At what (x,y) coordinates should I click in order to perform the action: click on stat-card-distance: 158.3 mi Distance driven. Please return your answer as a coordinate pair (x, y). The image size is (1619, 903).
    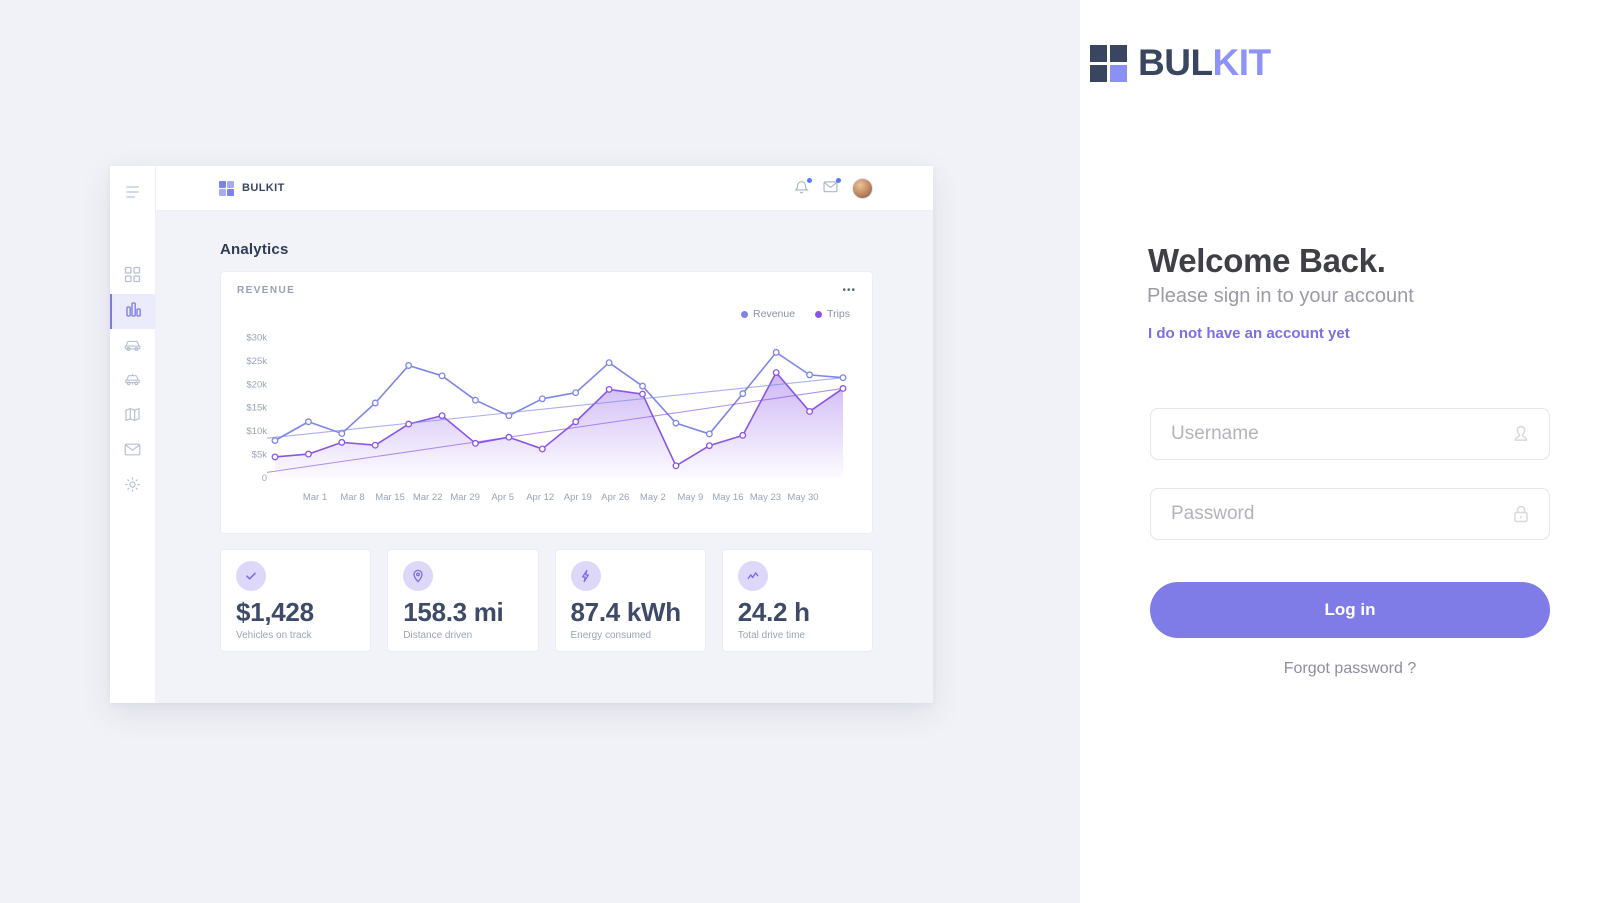
    Looking at the image, I should click on (463, 600).